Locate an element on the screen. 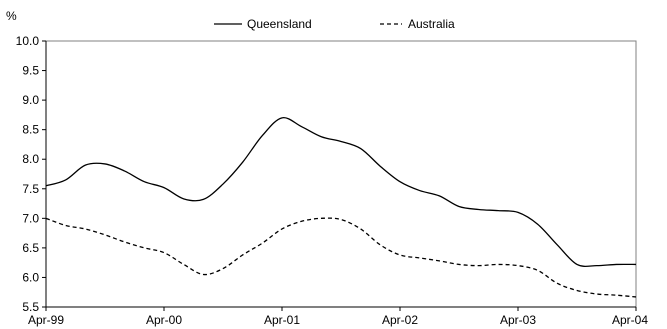 The width and height of the screenshot is (667, 329). legend-label-australia: Australia is located at coordinates (431, 24).